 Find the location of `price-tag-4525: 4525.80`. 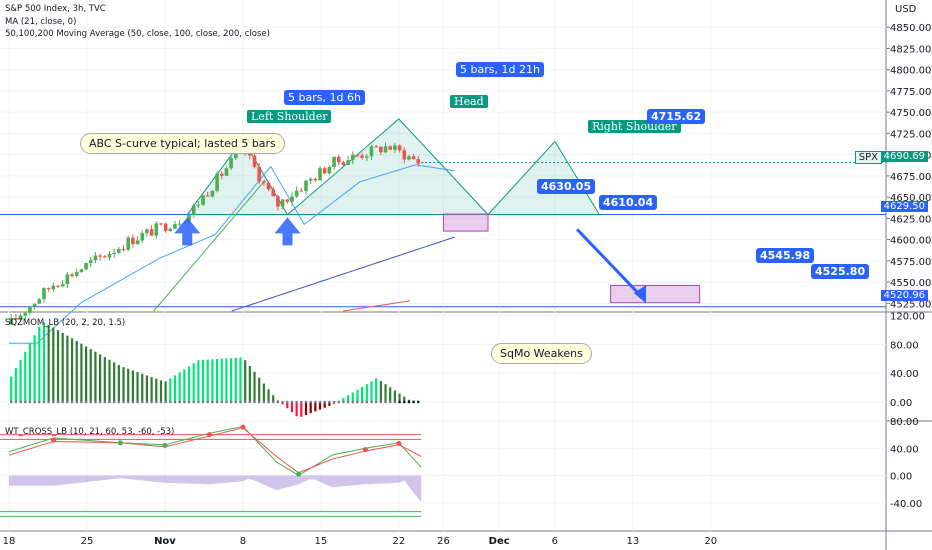

price-tag-4525: 4525.80 is located at coordinates (840, 271).